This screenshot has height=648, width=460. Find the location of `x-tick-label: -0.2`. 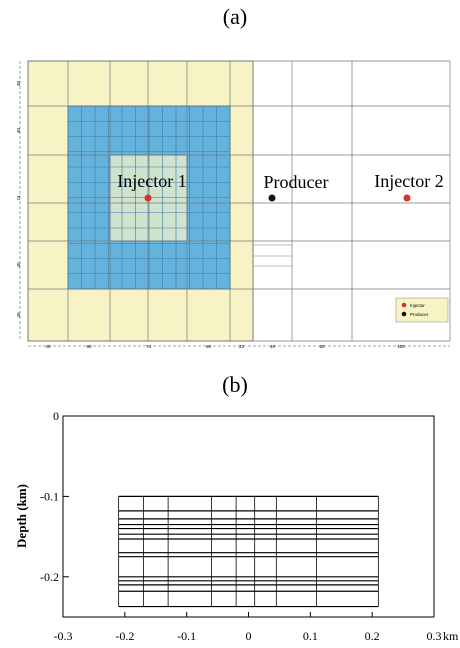

x-tick-label: -0.2 is located at coordinates (124, 636).